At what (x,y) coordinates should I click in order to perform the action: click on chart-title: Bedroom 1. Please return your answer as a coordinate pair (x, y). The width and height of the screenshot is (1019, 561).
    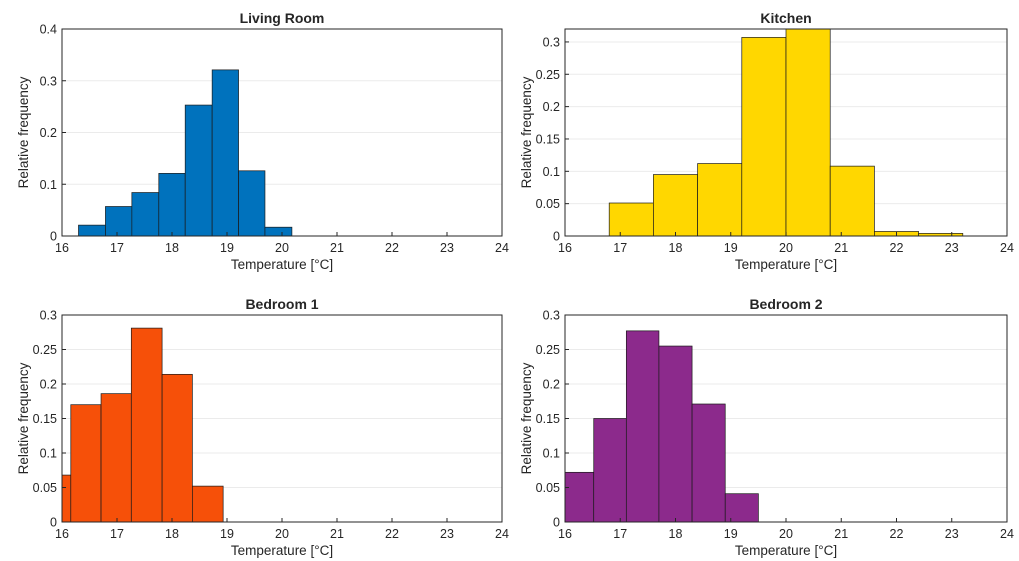
    Looking at the image, I should click on (281, 304).